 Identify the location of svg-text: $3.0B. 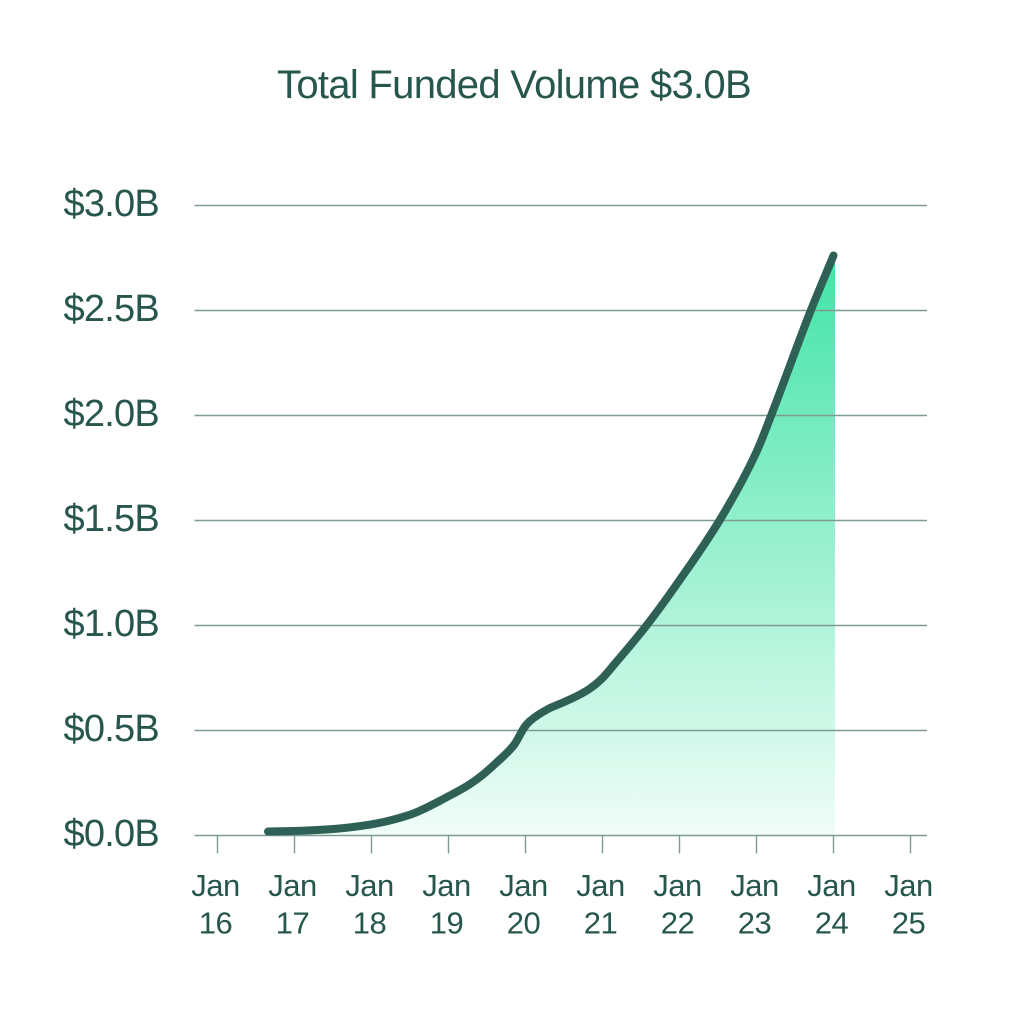
(111, 204).